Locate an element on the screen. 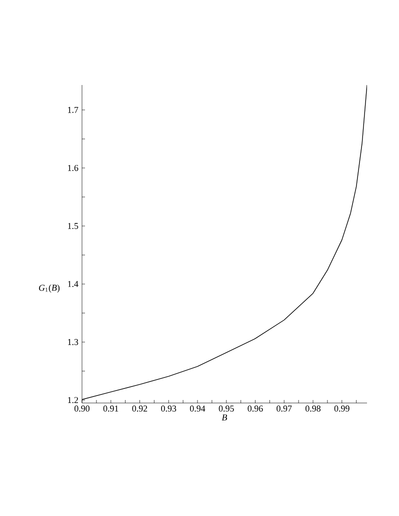  x-tick-label: 0.94 is located at coordinates (198, 409).